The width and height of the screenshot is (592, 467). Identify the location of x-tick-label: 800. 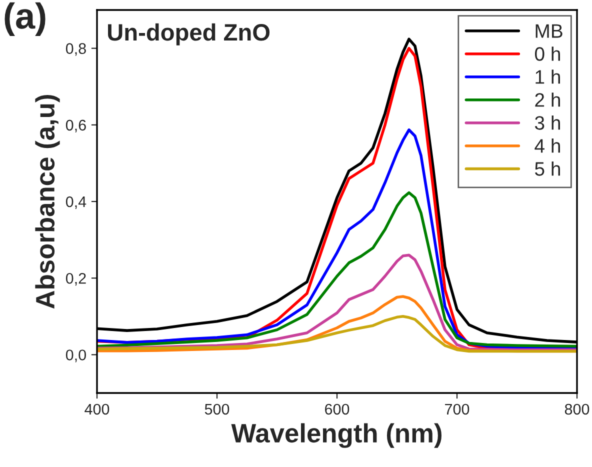
(577, 409).